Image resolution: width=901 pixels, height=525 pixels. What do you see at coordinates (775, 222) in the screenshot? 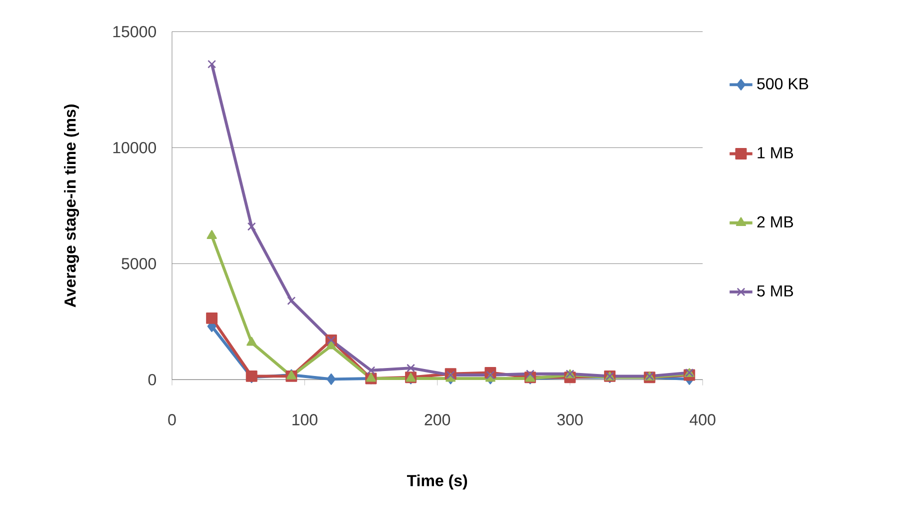
I see `legend-label: 2 MB` at bounding box center [775, 222].